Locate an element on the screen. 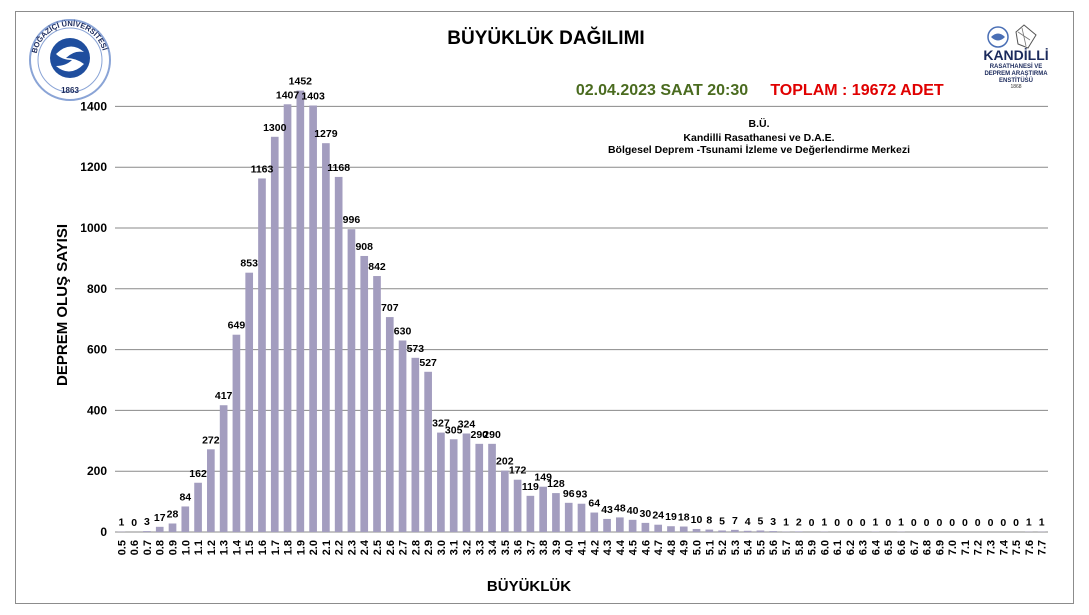  data-label: 128 is located at coordinates (556, 484).